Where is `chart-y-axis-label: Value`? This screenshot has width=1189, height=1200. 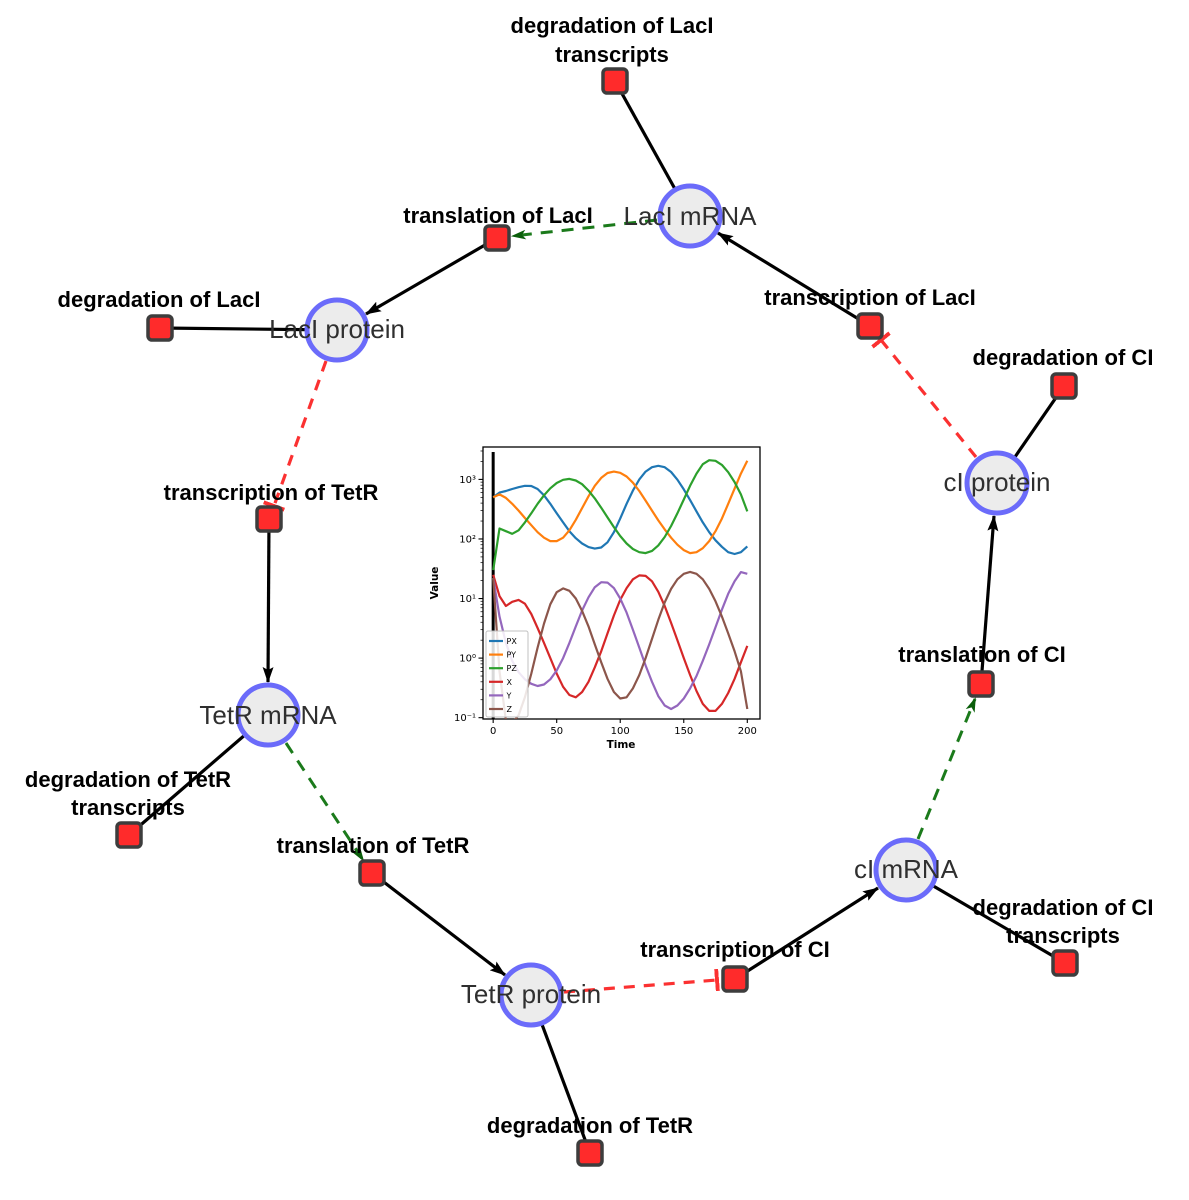 chart-y-axis-label: Value is located at coordinates (435, 583).